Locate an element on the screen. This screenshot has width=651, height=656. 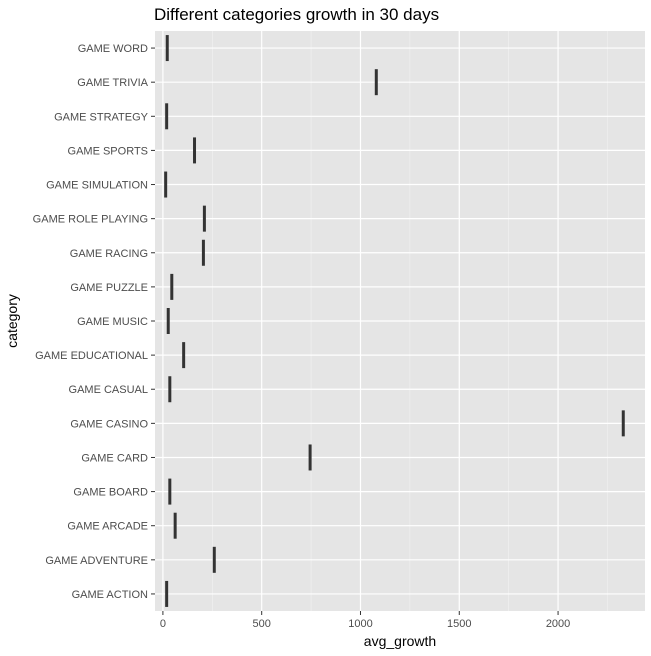
x-tick-label: 1000 is located at coordinates (360, 624).